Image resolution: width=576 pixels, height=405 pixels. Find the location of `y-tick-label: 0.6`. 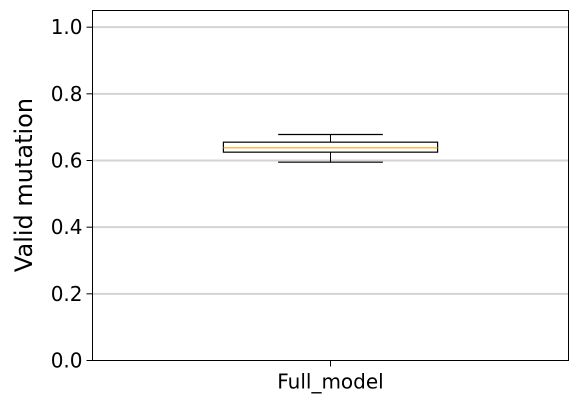

y-tick-label: 0.6 is located at coordinates (67, 161).